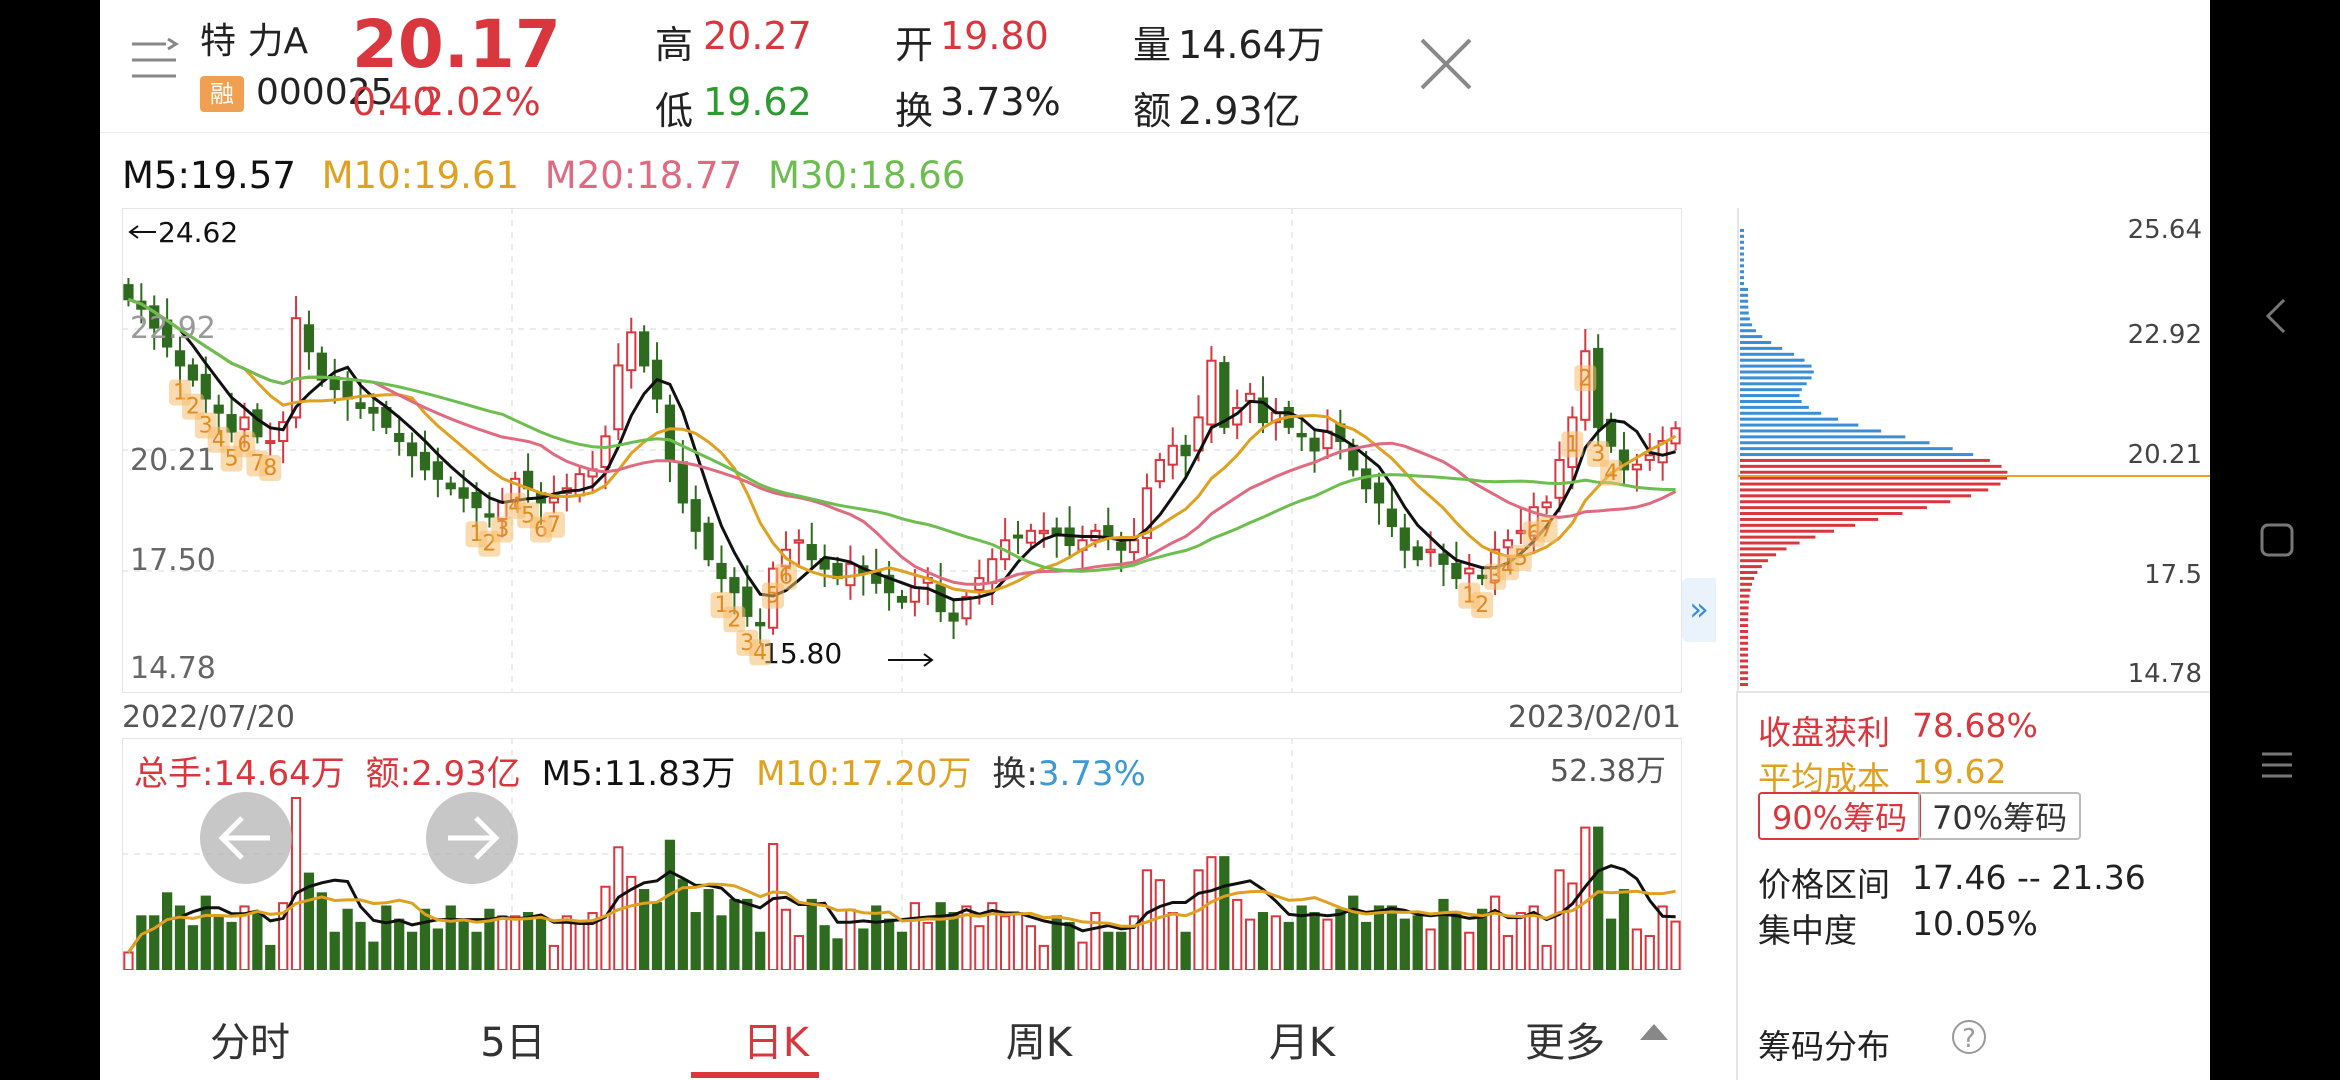 The image size is (2340, 1080). I want to click on menu-icon, so click(155, 59).